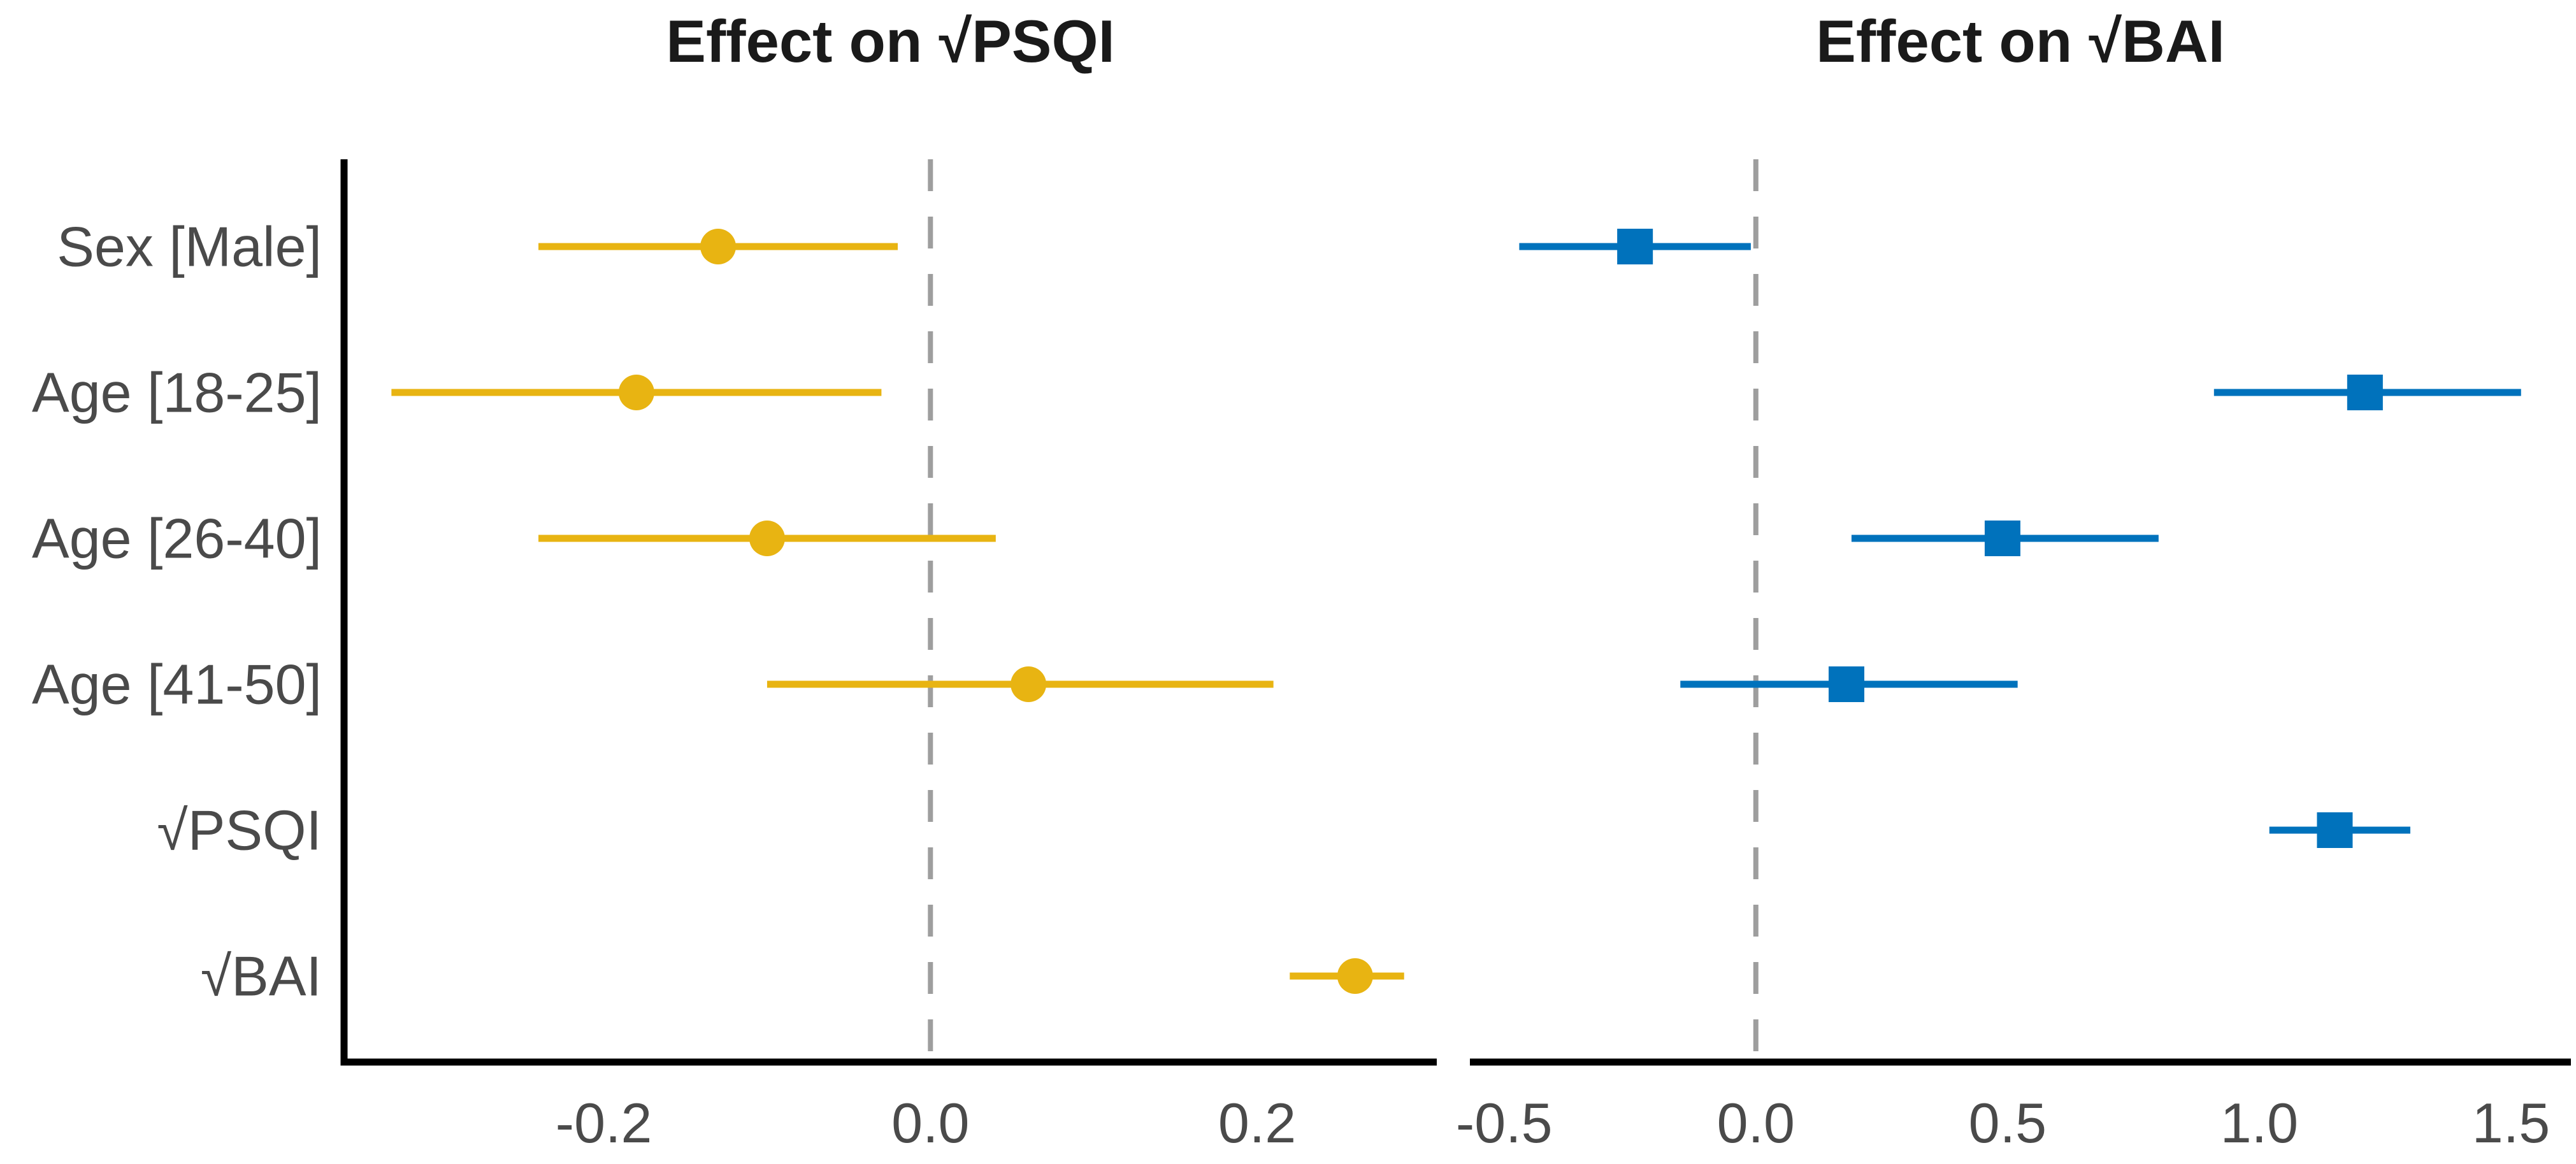 The height and width of the screenshot is (1164, 2576). I want to click on x-tick-label: 0.2, so click(1257, 1122).